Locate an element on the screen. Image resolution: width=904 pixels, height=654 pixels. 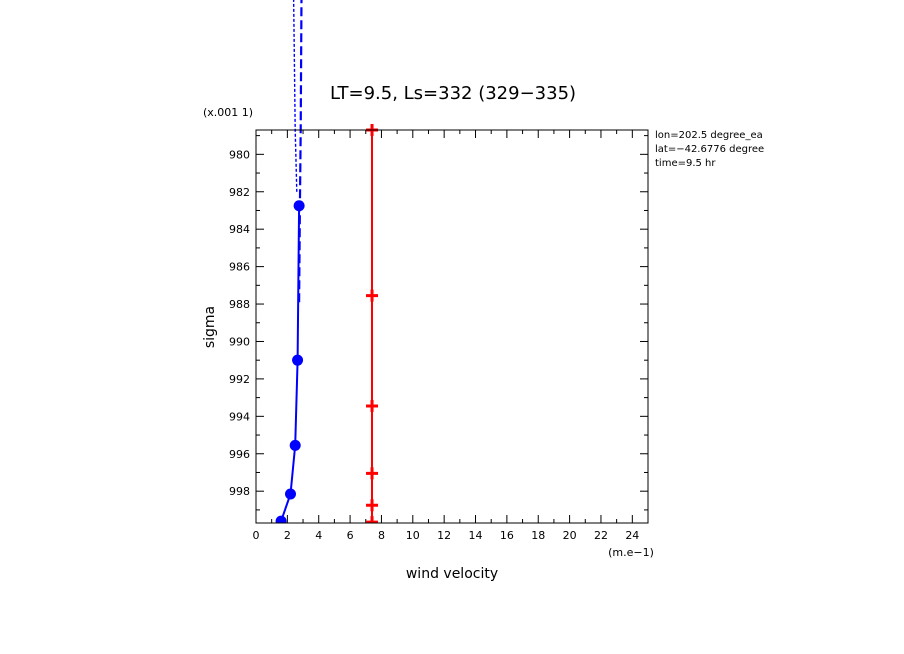
y-tick-label: 980 is located at coordinates (239, 154).